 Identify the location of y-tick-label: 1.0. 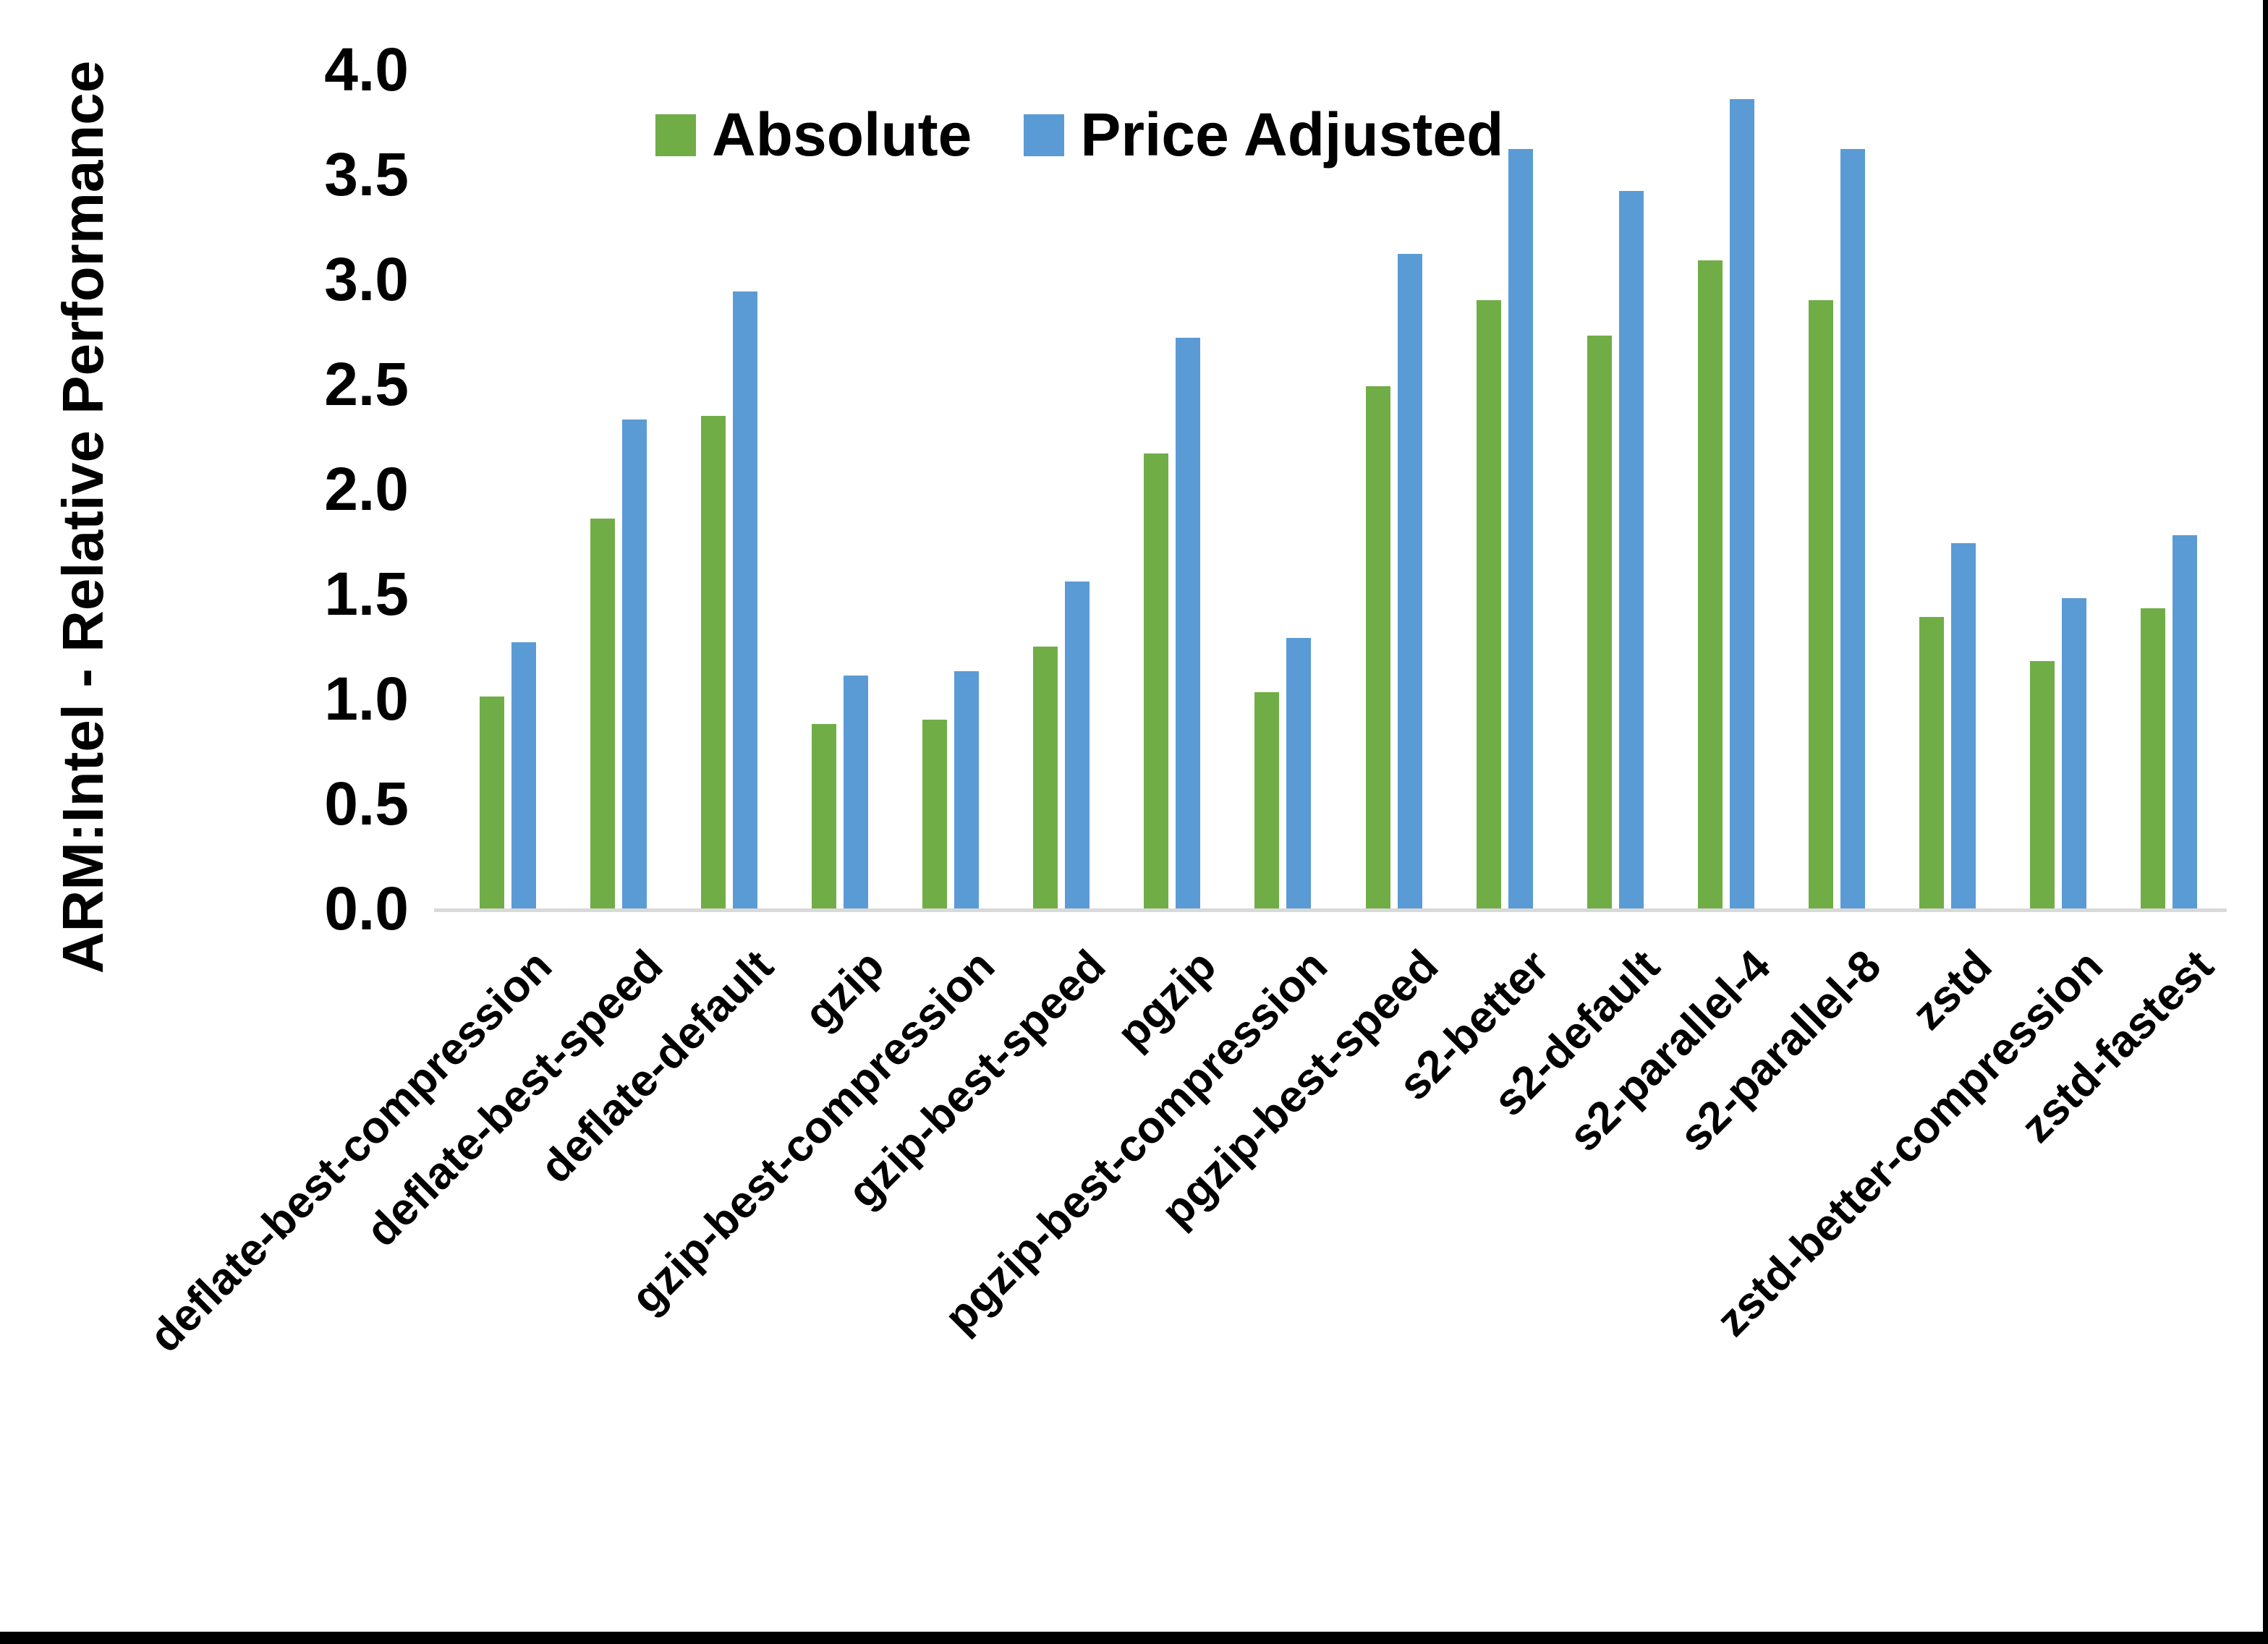
(366, 699).